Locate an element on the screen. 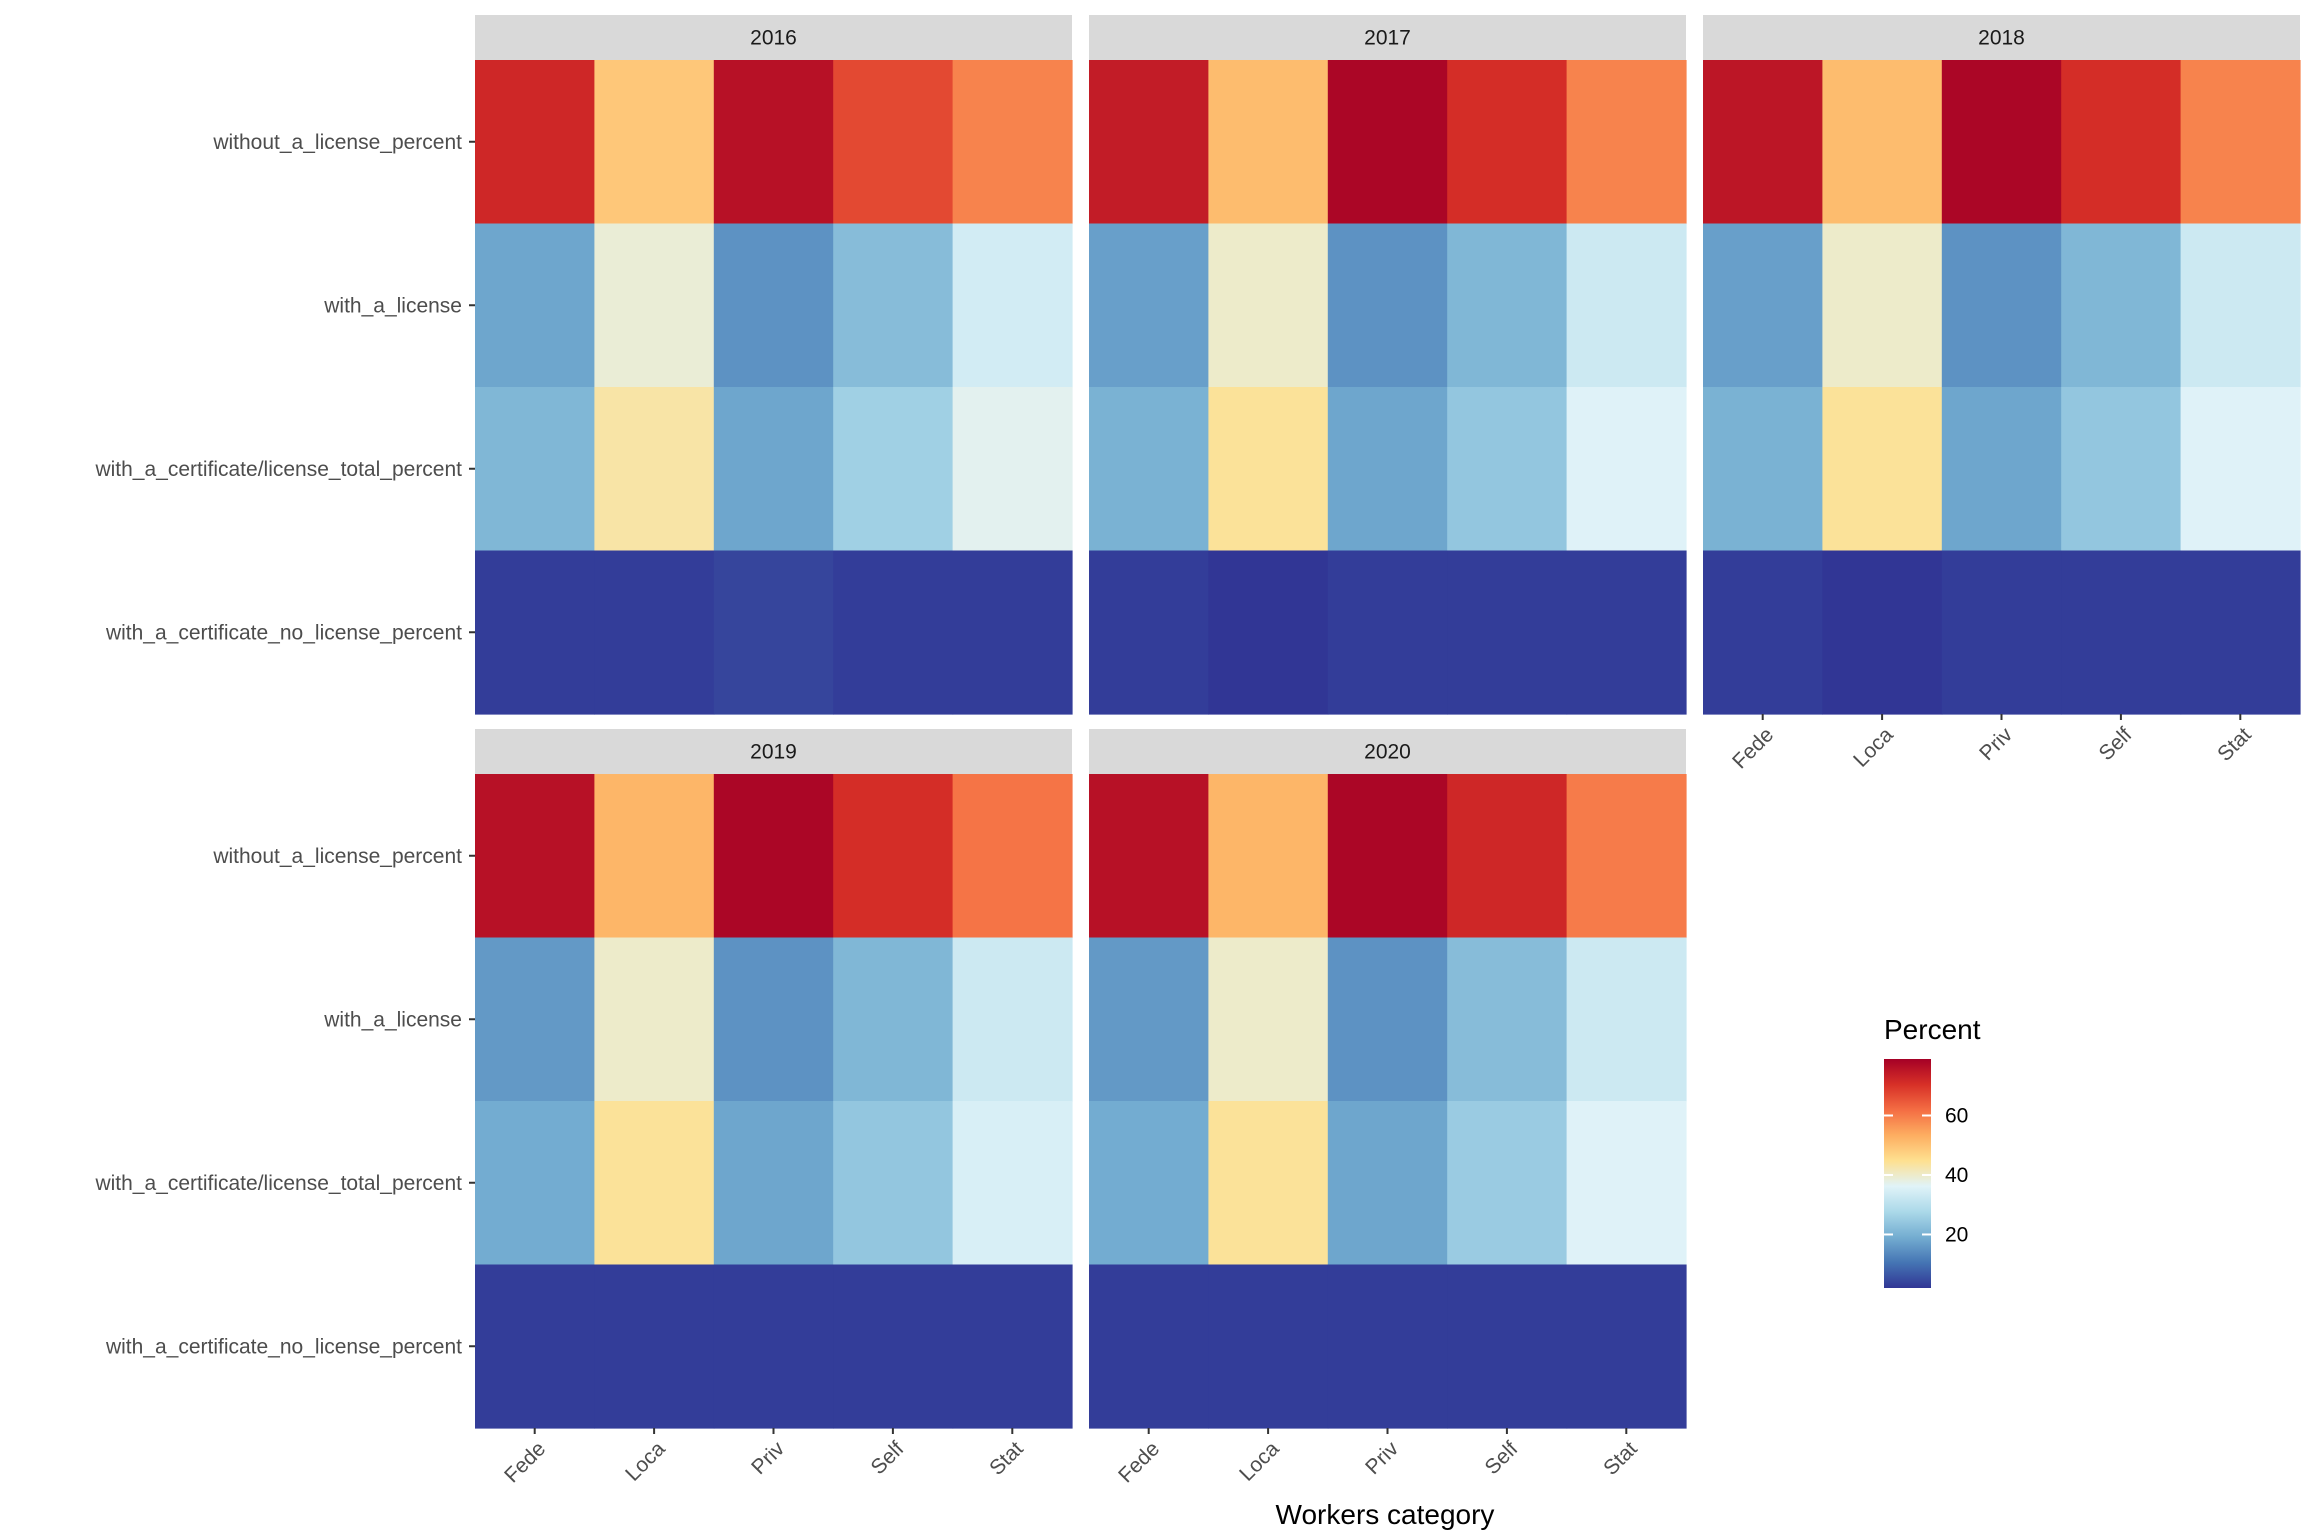 The width and height of the screenshot is (2304, 1536). x-axis-title: Workers category is located at coordinates (1385, 1514).